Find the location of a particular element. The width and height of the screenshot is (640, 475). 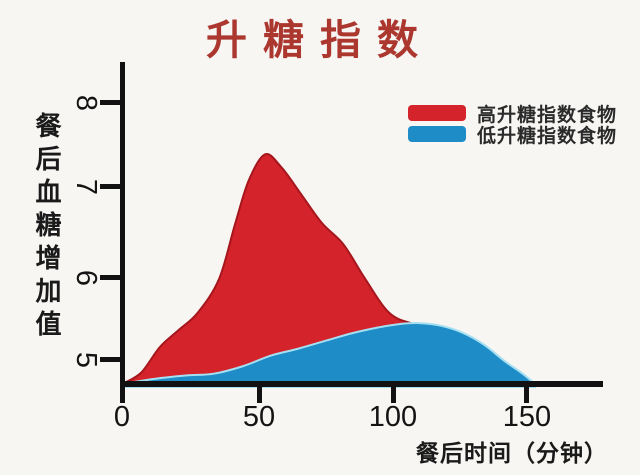

legend-item-high-gi: 高升糖指数食物 is located at coordinates (512, 115).